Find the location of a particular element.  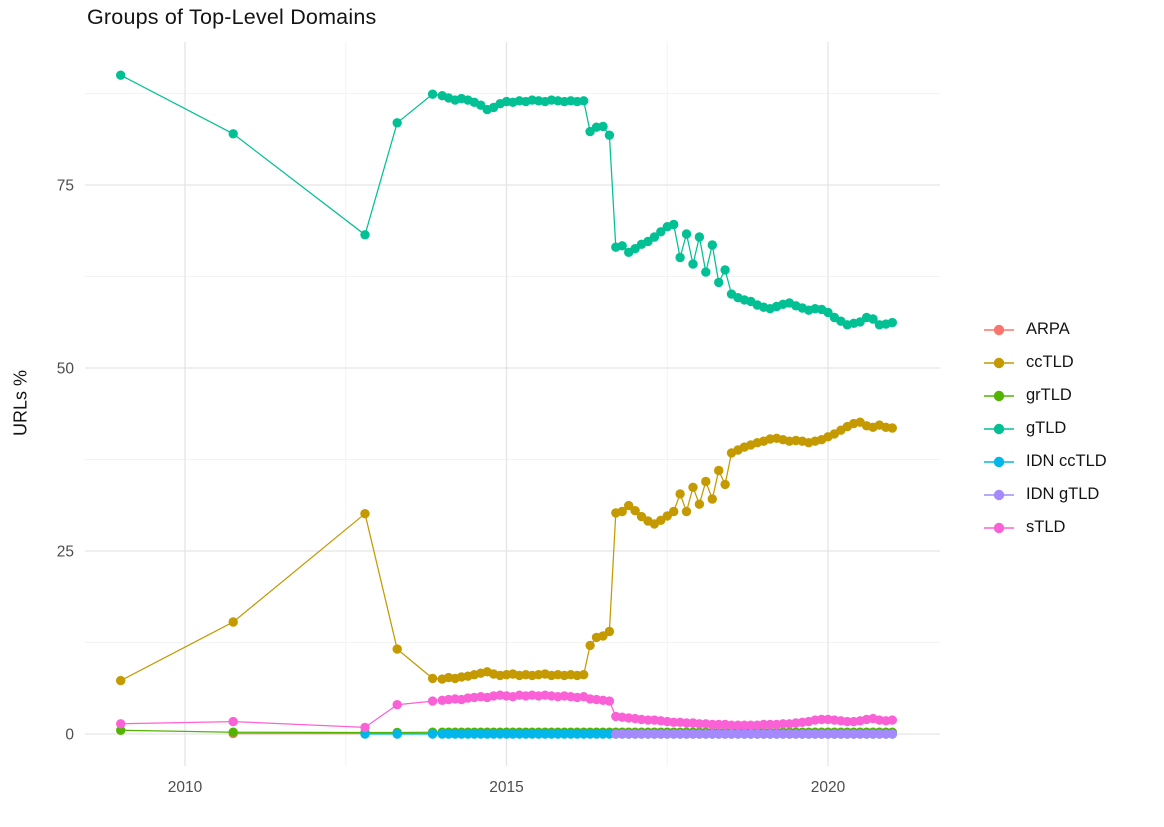

x-tick-label: 2020 is located at coordinates (828, 787).